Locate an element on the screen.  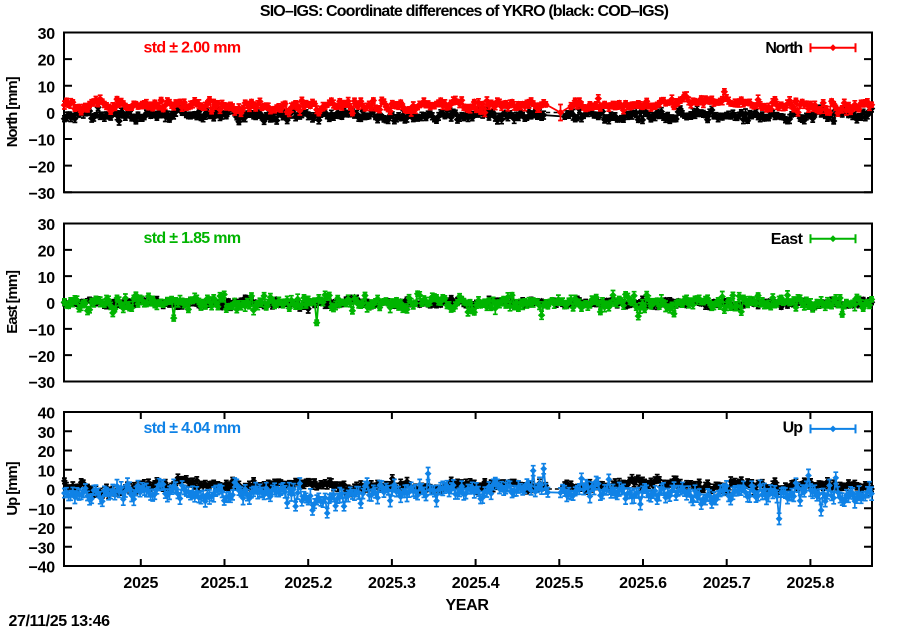
svg-text: 40 is located at coordinates (47, 414).